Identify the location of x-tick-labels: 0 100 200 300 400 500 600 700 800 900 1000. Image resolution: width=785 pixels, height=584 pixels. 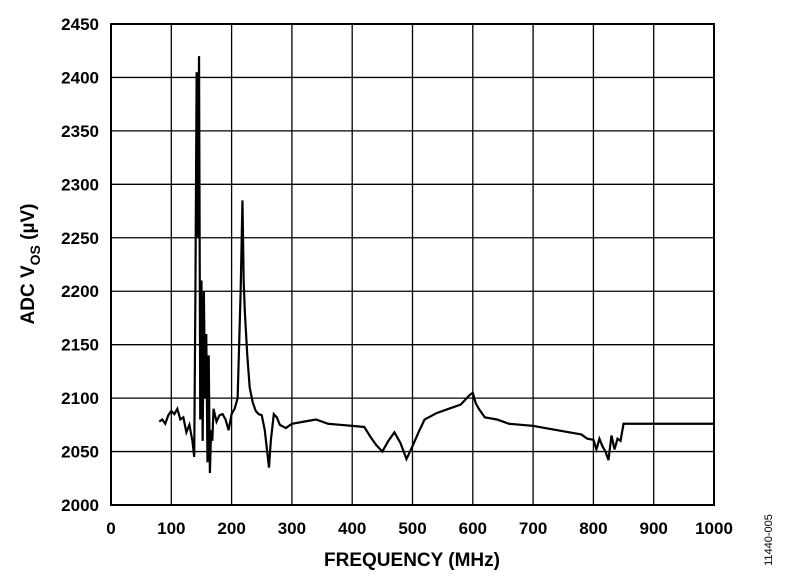
(419, 528).